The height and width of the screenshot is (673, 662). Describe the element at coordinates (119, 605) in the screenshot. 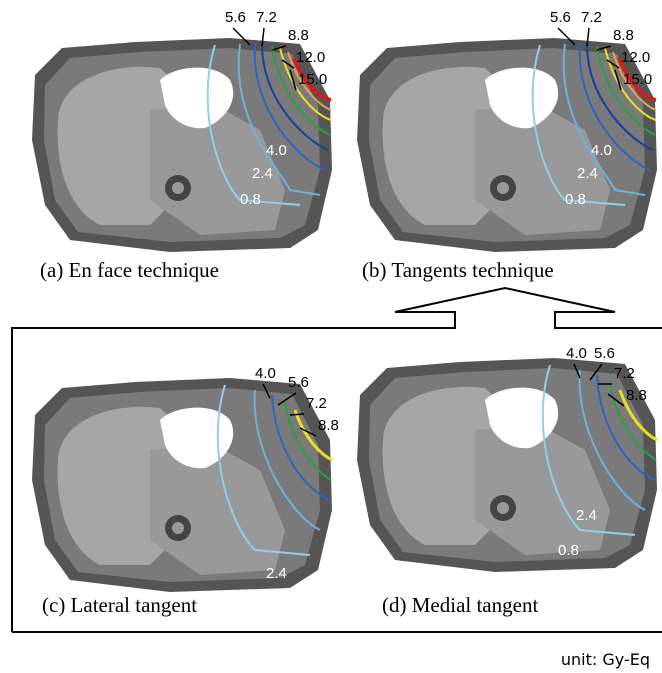

I see `caption: (c) Lateral tangent` at that location.